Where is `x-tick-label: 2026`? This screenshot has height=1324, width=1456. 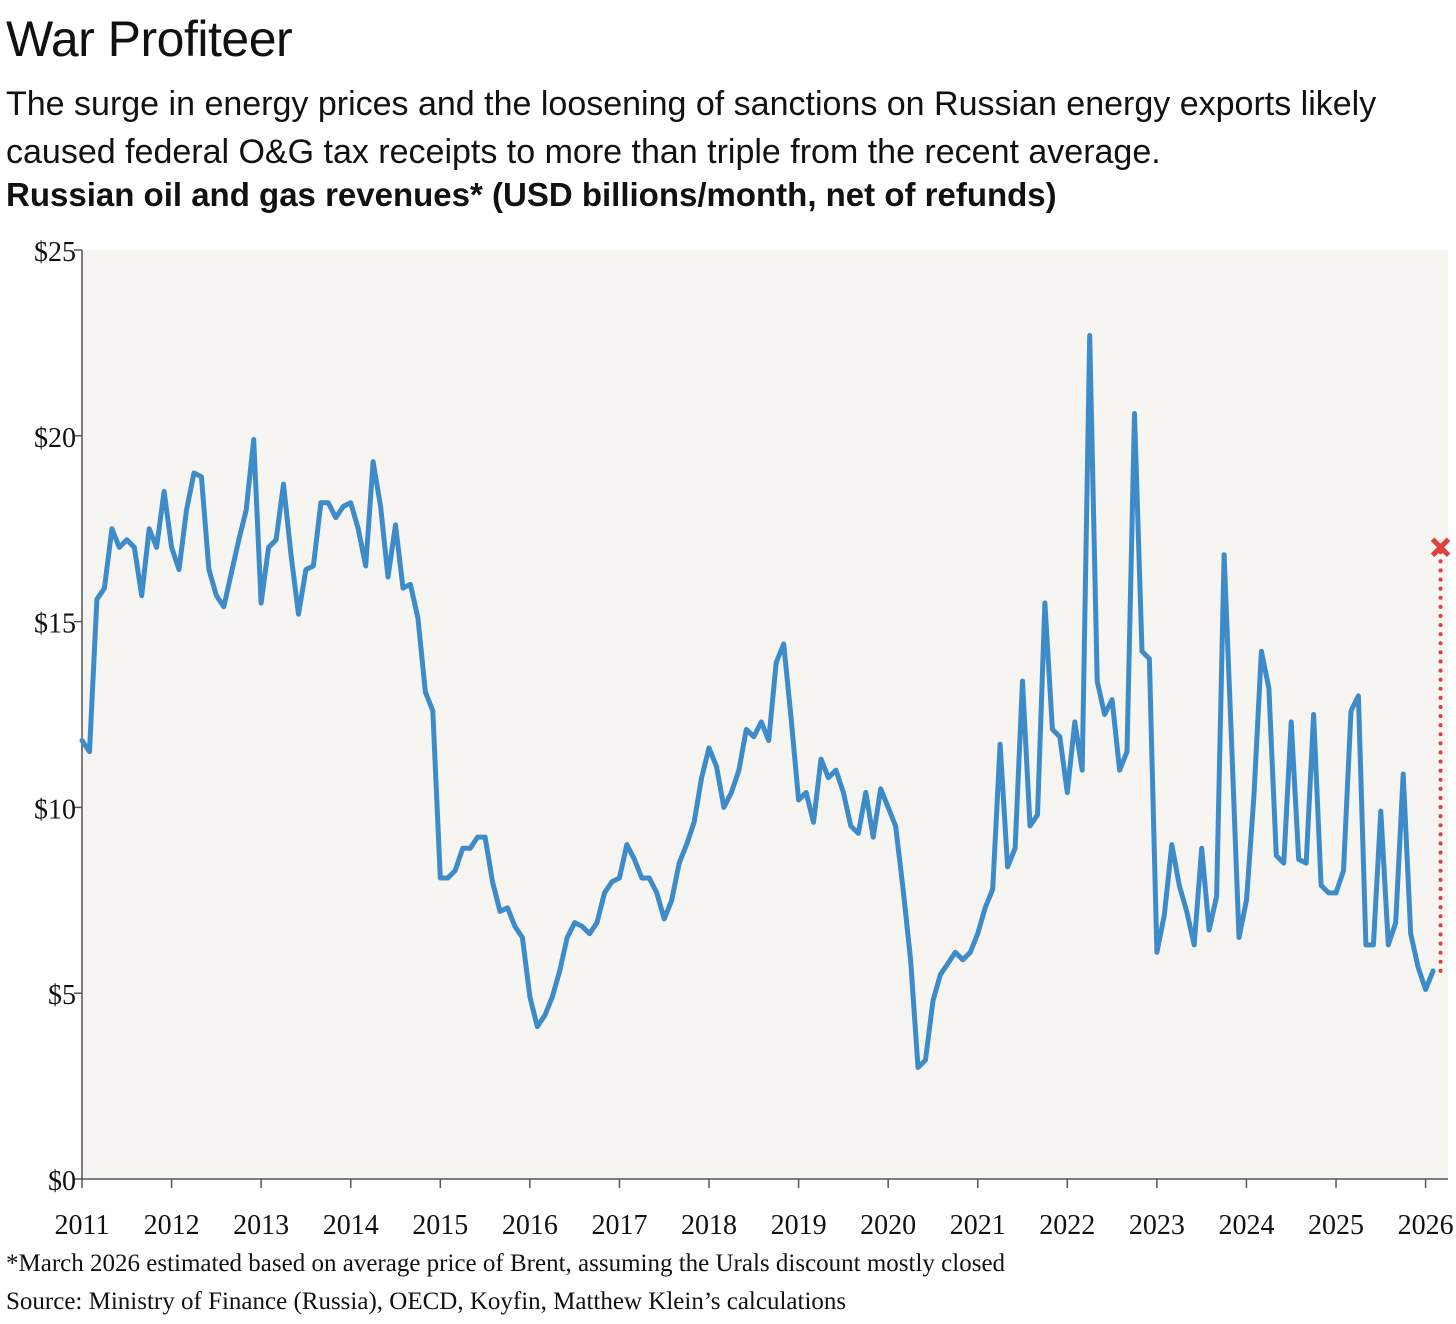
x-tick-label: 2026 is located at coordinates (1426, 1225).